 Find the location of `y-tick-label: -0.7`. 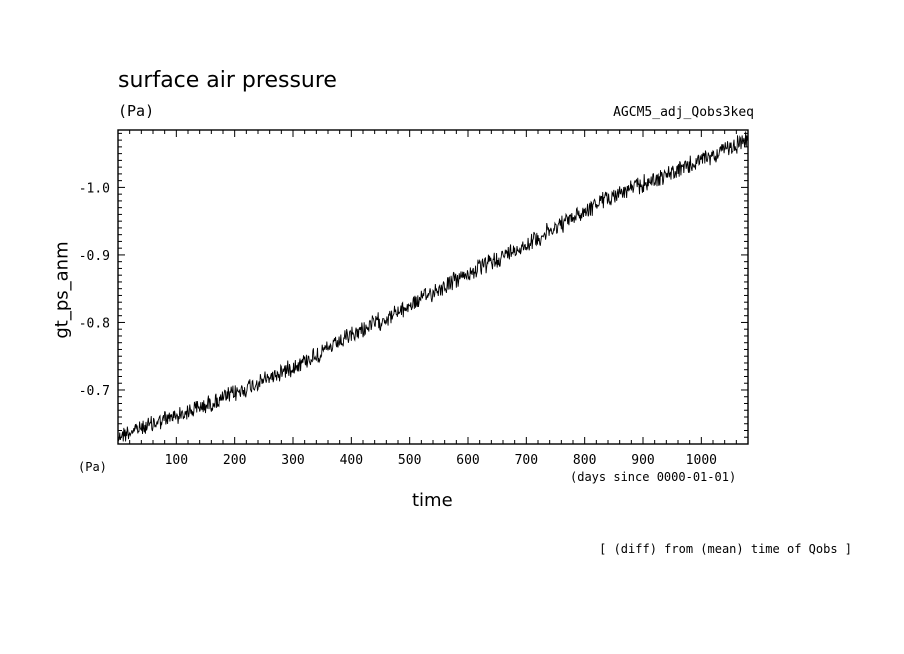

y-tick-label: -0.7 is located at coordinates (94, 391).